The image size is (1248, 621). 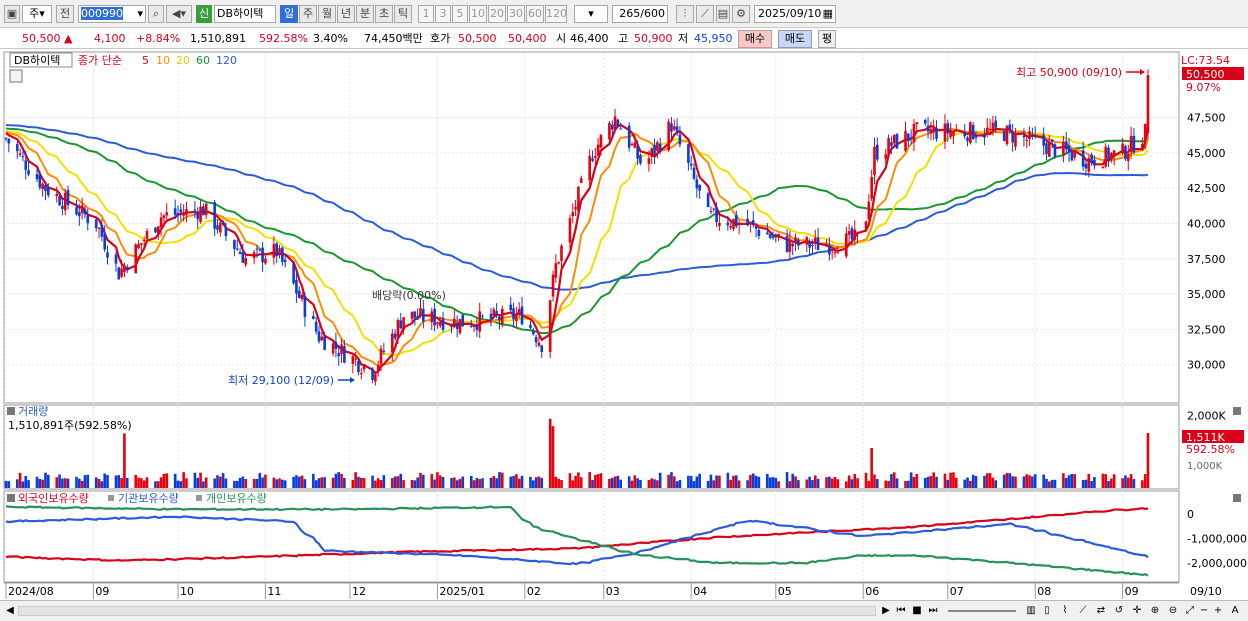 What do you see at coordinates (245, 14) in the screenshot?
I see `stock-name-field: DB하이텍` at bounding box center [245, 14].